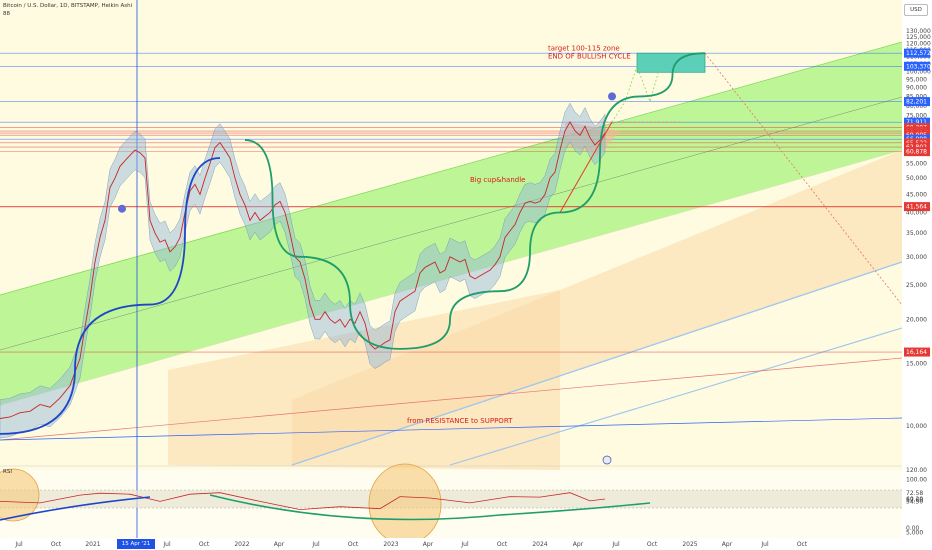 The height and width of the screenshot is (550, 932). Describe the element at coordinates (916, 364) in the screenshot. I see `y-tick-label: 15,000` at that location.